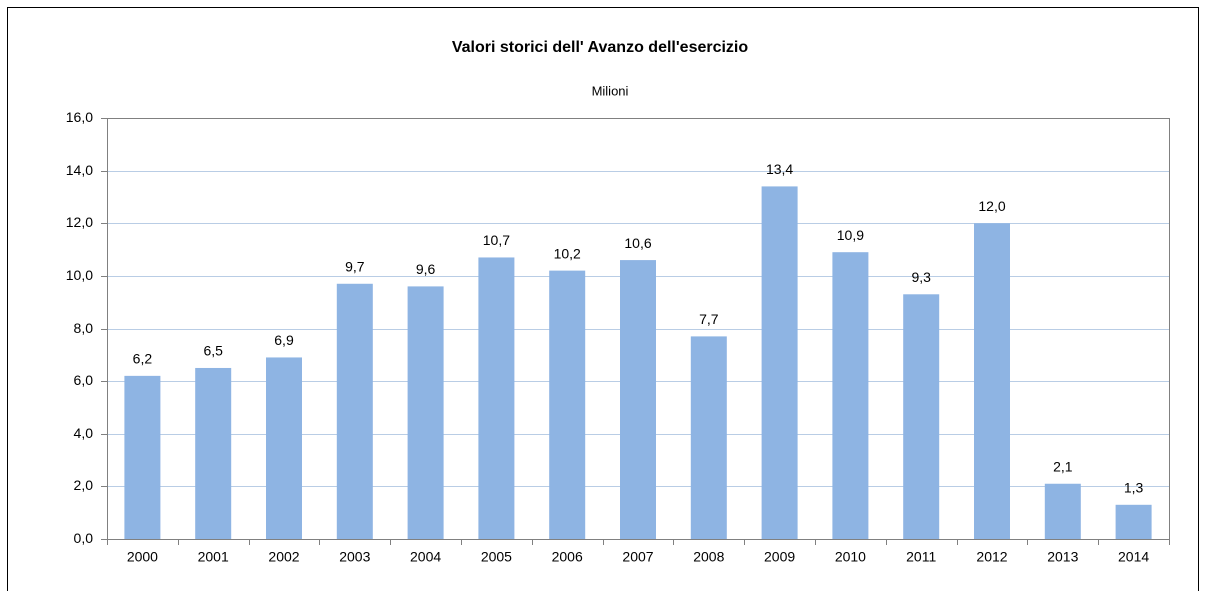 The width and height of the screenshot is (1205, 591). I want to click on data-label: 13,4, so click(779, 169).